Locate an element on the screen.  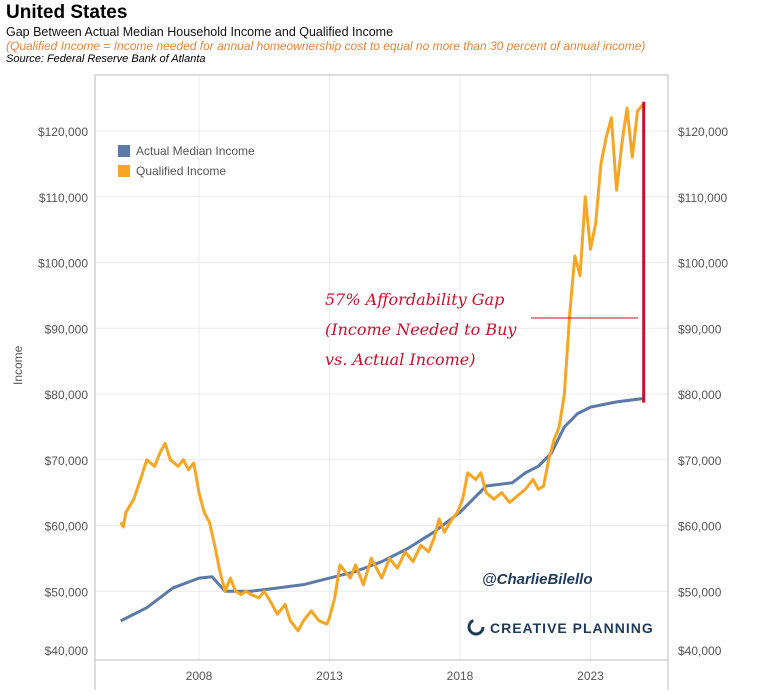
y-tick-label-left: $60,000 is located at coordinates (67, 527).